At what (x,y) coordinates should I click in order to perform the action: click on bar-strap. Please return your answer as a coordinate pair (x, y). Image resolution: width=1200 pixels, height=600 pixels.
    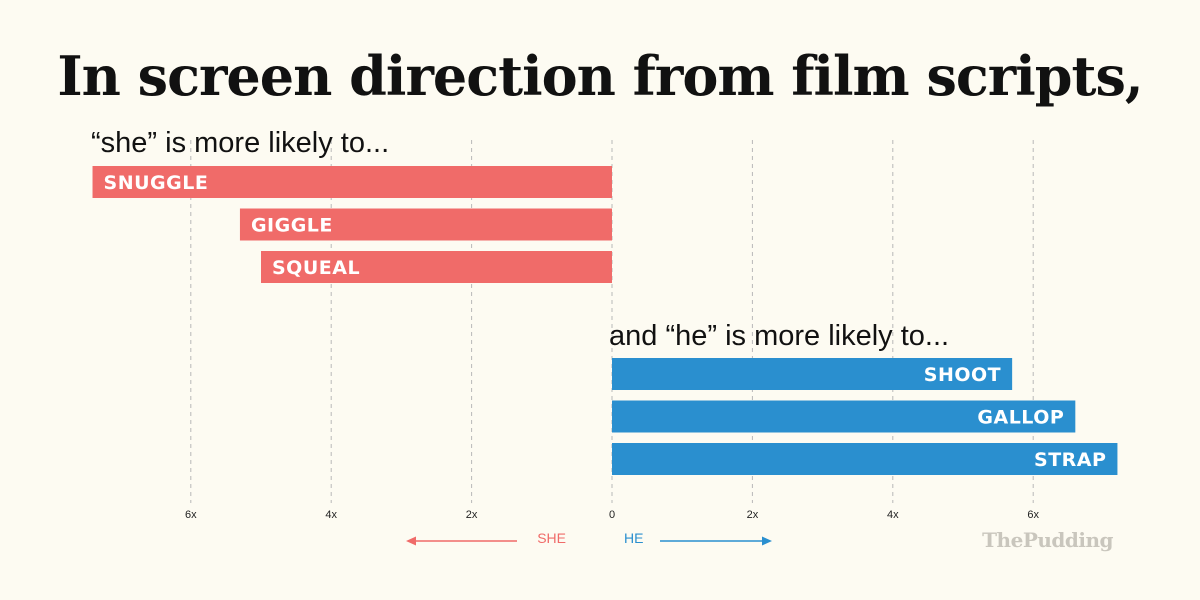
    Looking at the image, I should click on (865, 459).